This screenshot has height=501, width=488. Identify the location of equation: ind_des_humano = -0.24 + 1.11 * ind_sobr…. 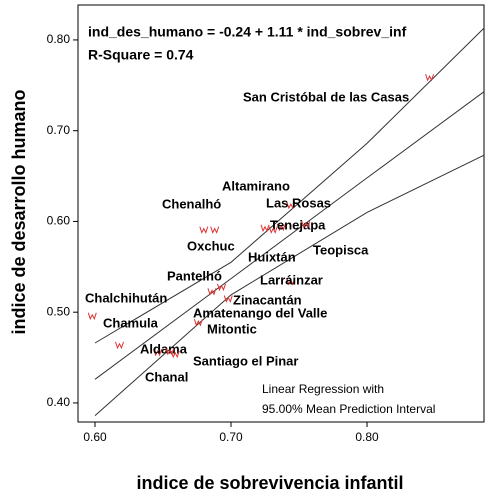
(247, 32).